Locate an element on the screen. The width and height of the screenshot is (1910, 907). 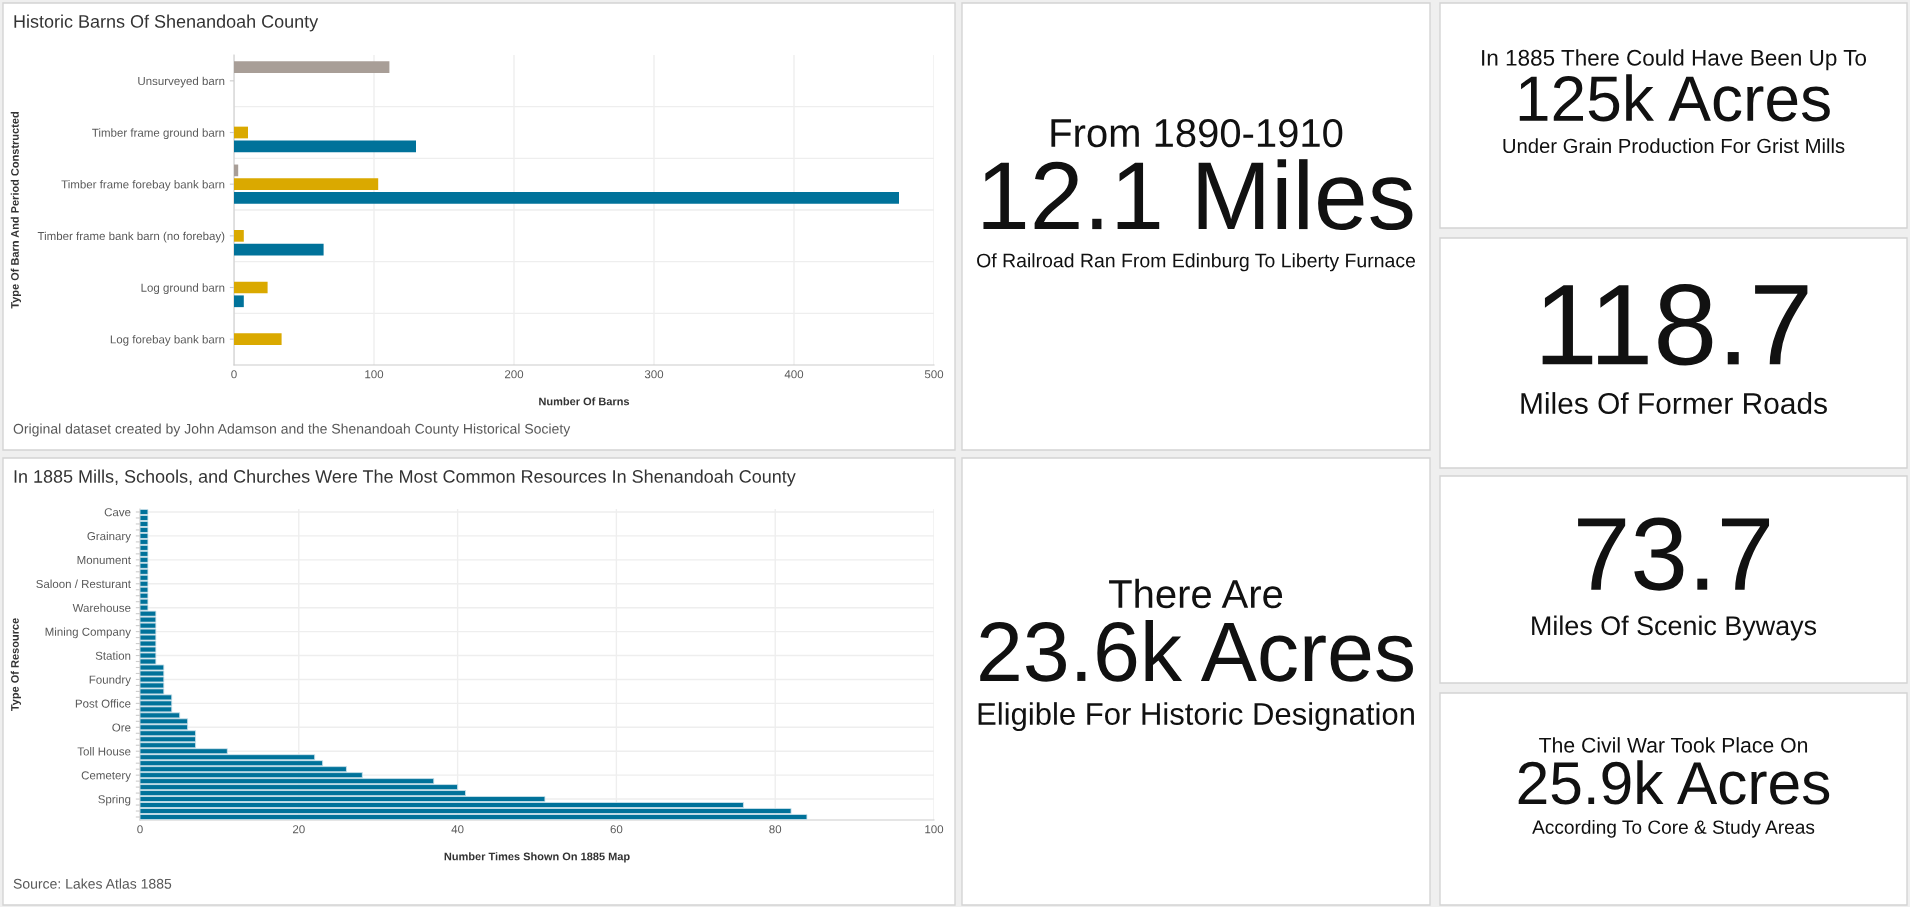
text: 23.6k Acres is located at coordinates (1196, 650).